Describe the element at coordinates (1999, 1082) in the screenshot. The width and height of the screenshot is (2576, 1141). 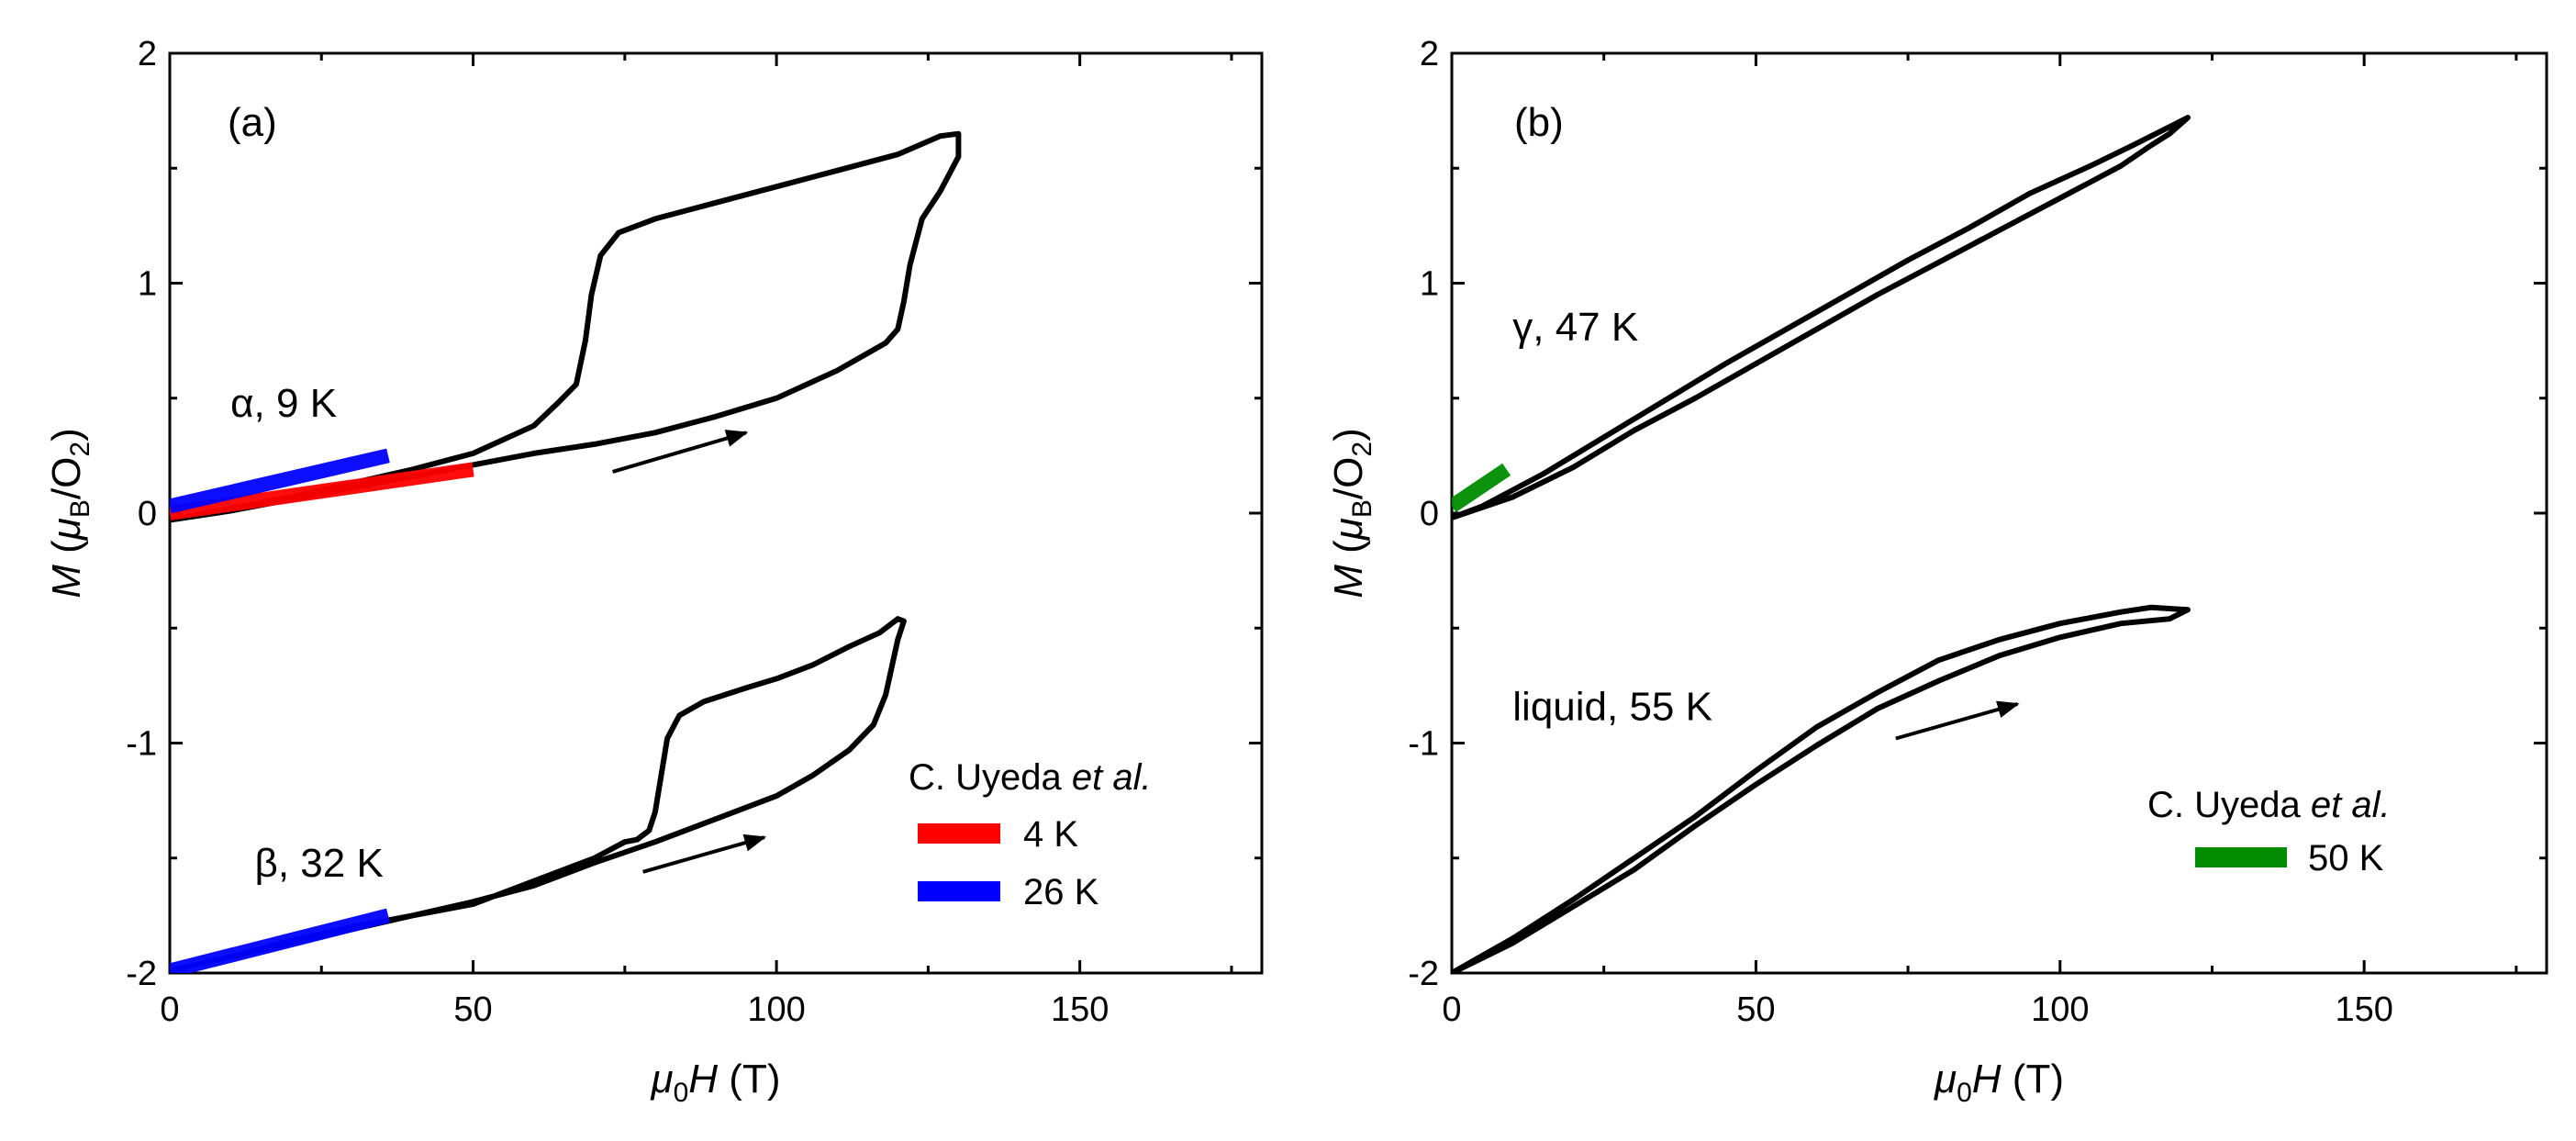
I see `x-axis-title-b: μ0H (T)` at that location.